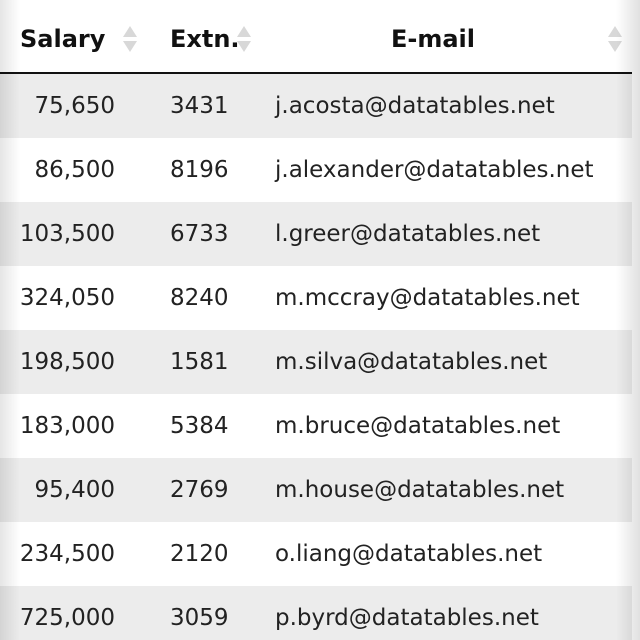 This screenshot has height=640, width=640. Describe the element at coordinates (206, 170) in the screenshot. I see `cell-extn: 8196` at that location.